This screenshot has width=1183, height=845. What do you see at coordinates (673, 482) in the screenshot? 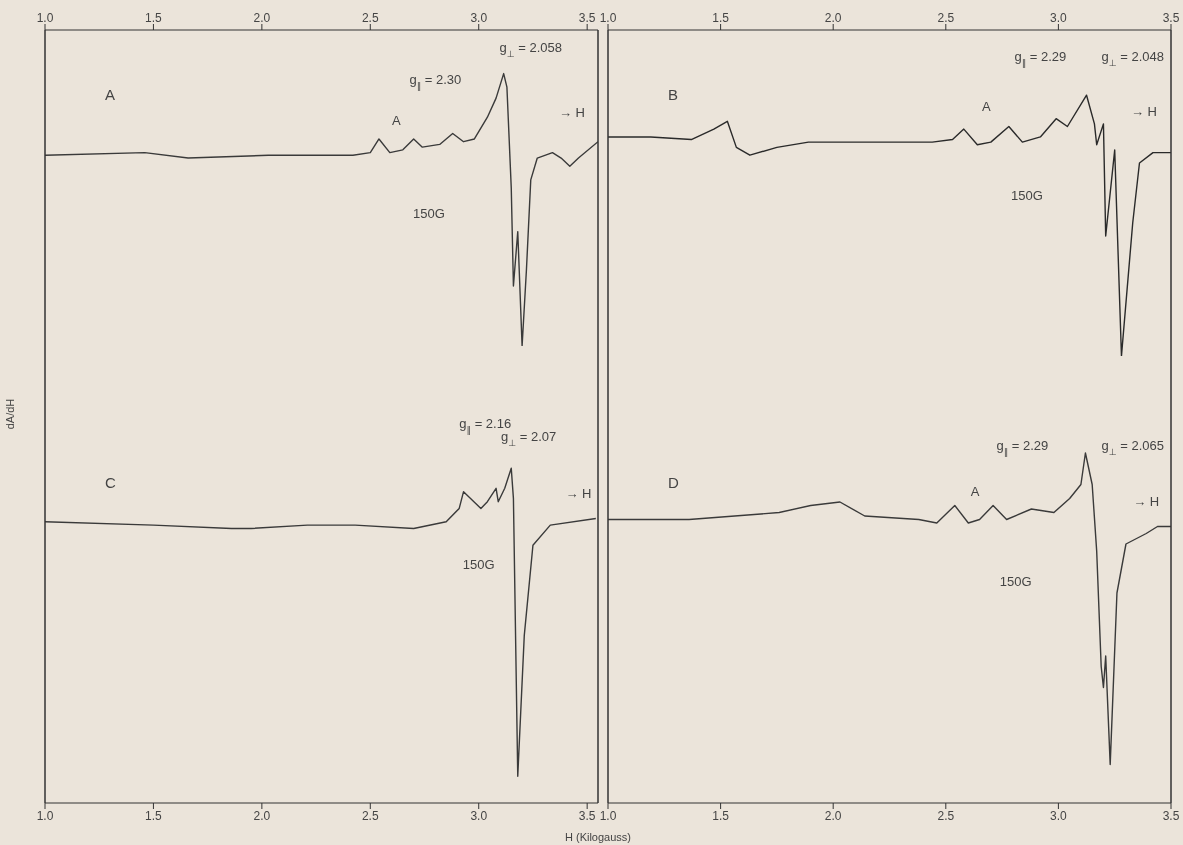
I see `text: D` at bounding box center [673, 482].